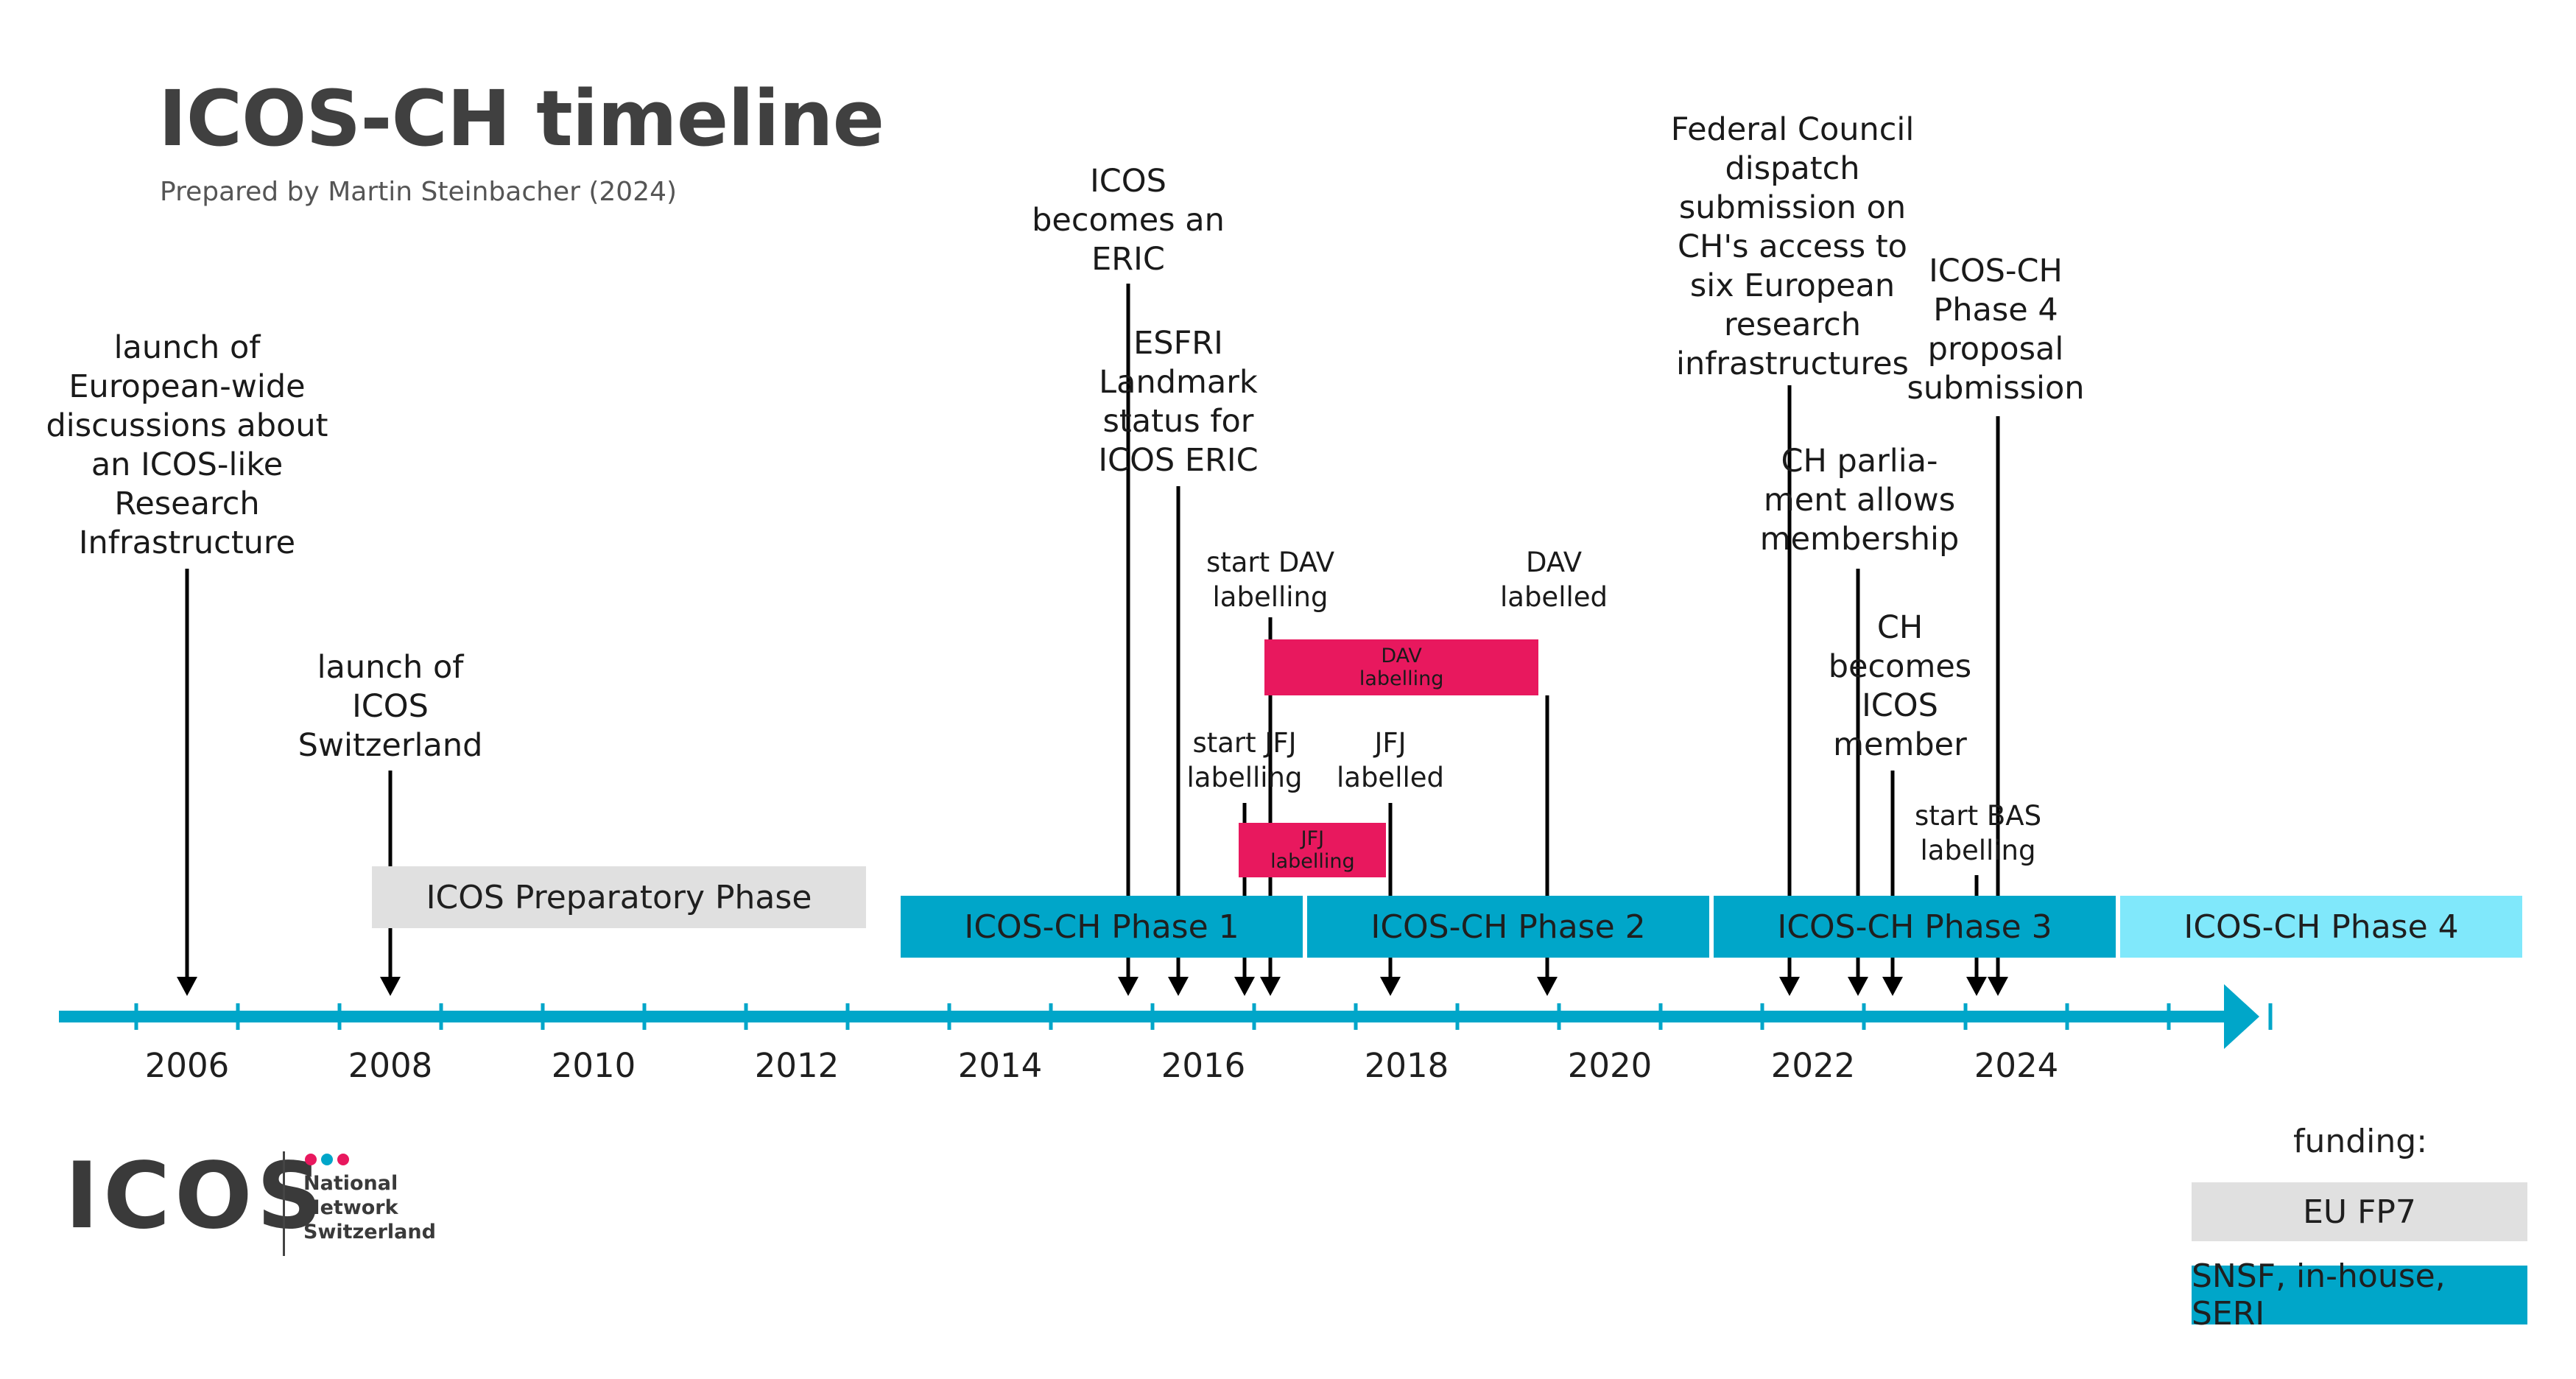 The image size is (2576, 1379). I want to click on event-label: start DAV labelling, so click(1270, 580).